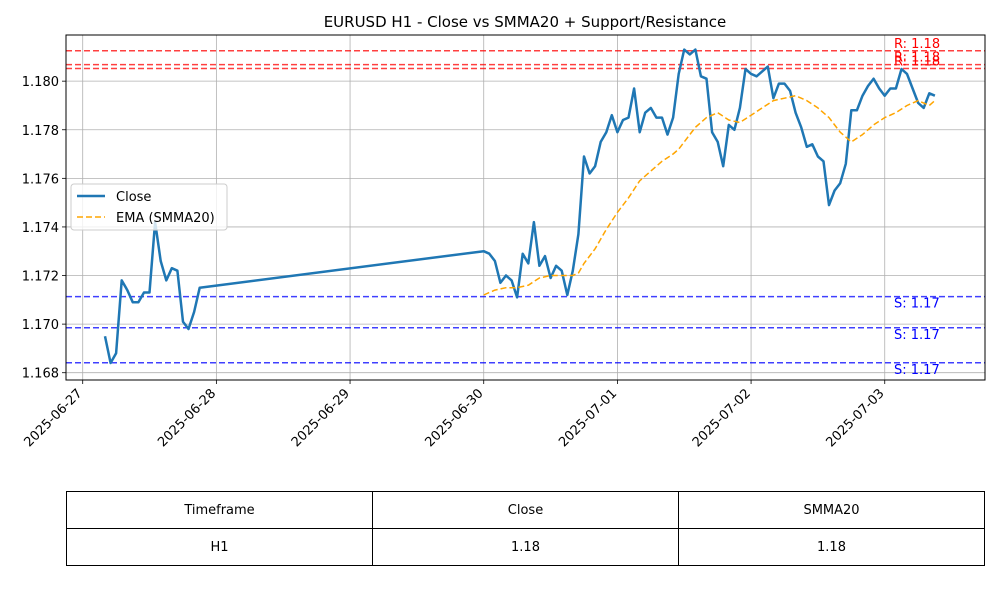 The image size is (1000, 600). Describe the element at coordinates (40, 374) in the screenshot. I see `y-tick-label: 1.168` at that location.